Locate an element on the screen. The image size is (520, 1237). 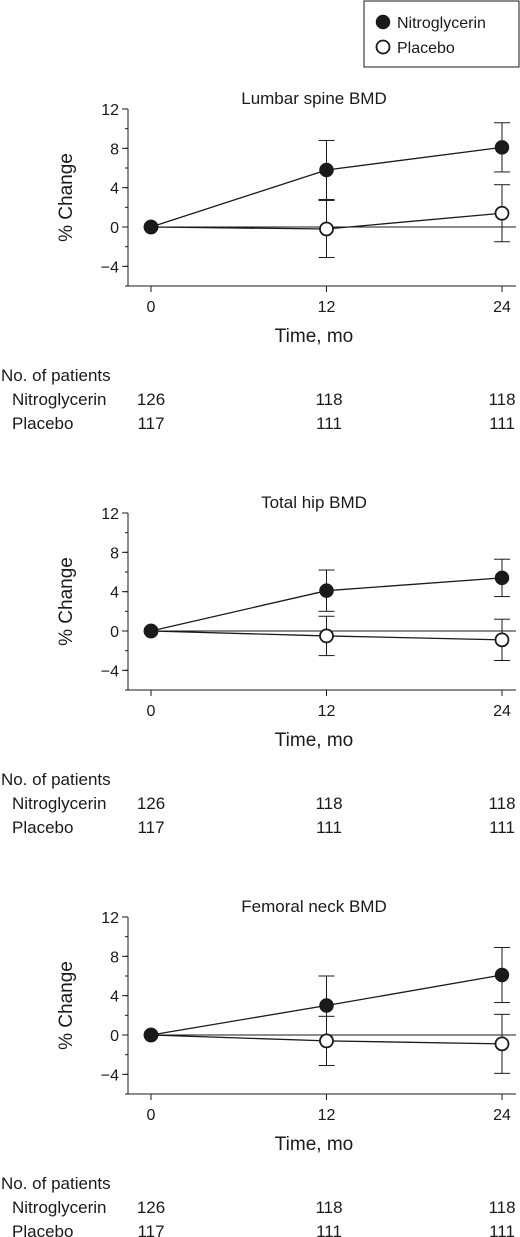
legend-placebo-marker is located at coordinates (383, 47).